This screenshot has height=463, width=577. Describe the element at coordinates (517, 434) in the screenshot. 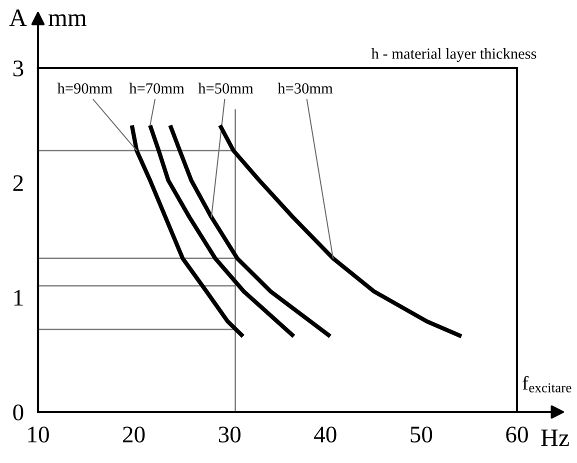

I see `x-tick-label: 60` at that location.